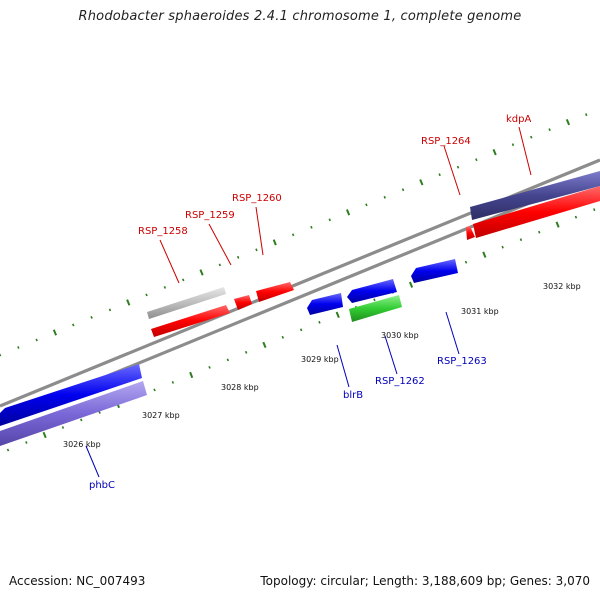  Describe the element at coordinates (190, 321) in the screenshot. I see `gene-rsp1259` at that location.